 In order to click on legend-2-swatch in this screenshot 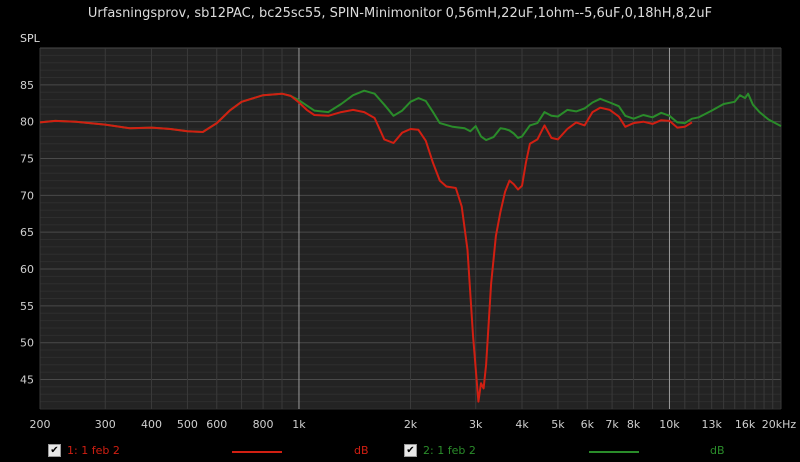, I will do `click(614, 452)`.